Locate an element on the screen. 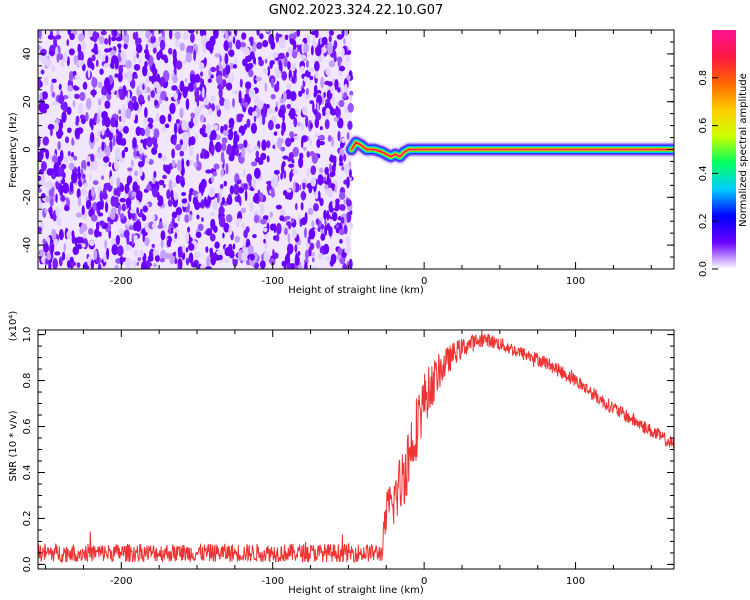  figure-title: GN02.2023.324.22.10.G07 is located at coordinates (356, 10).